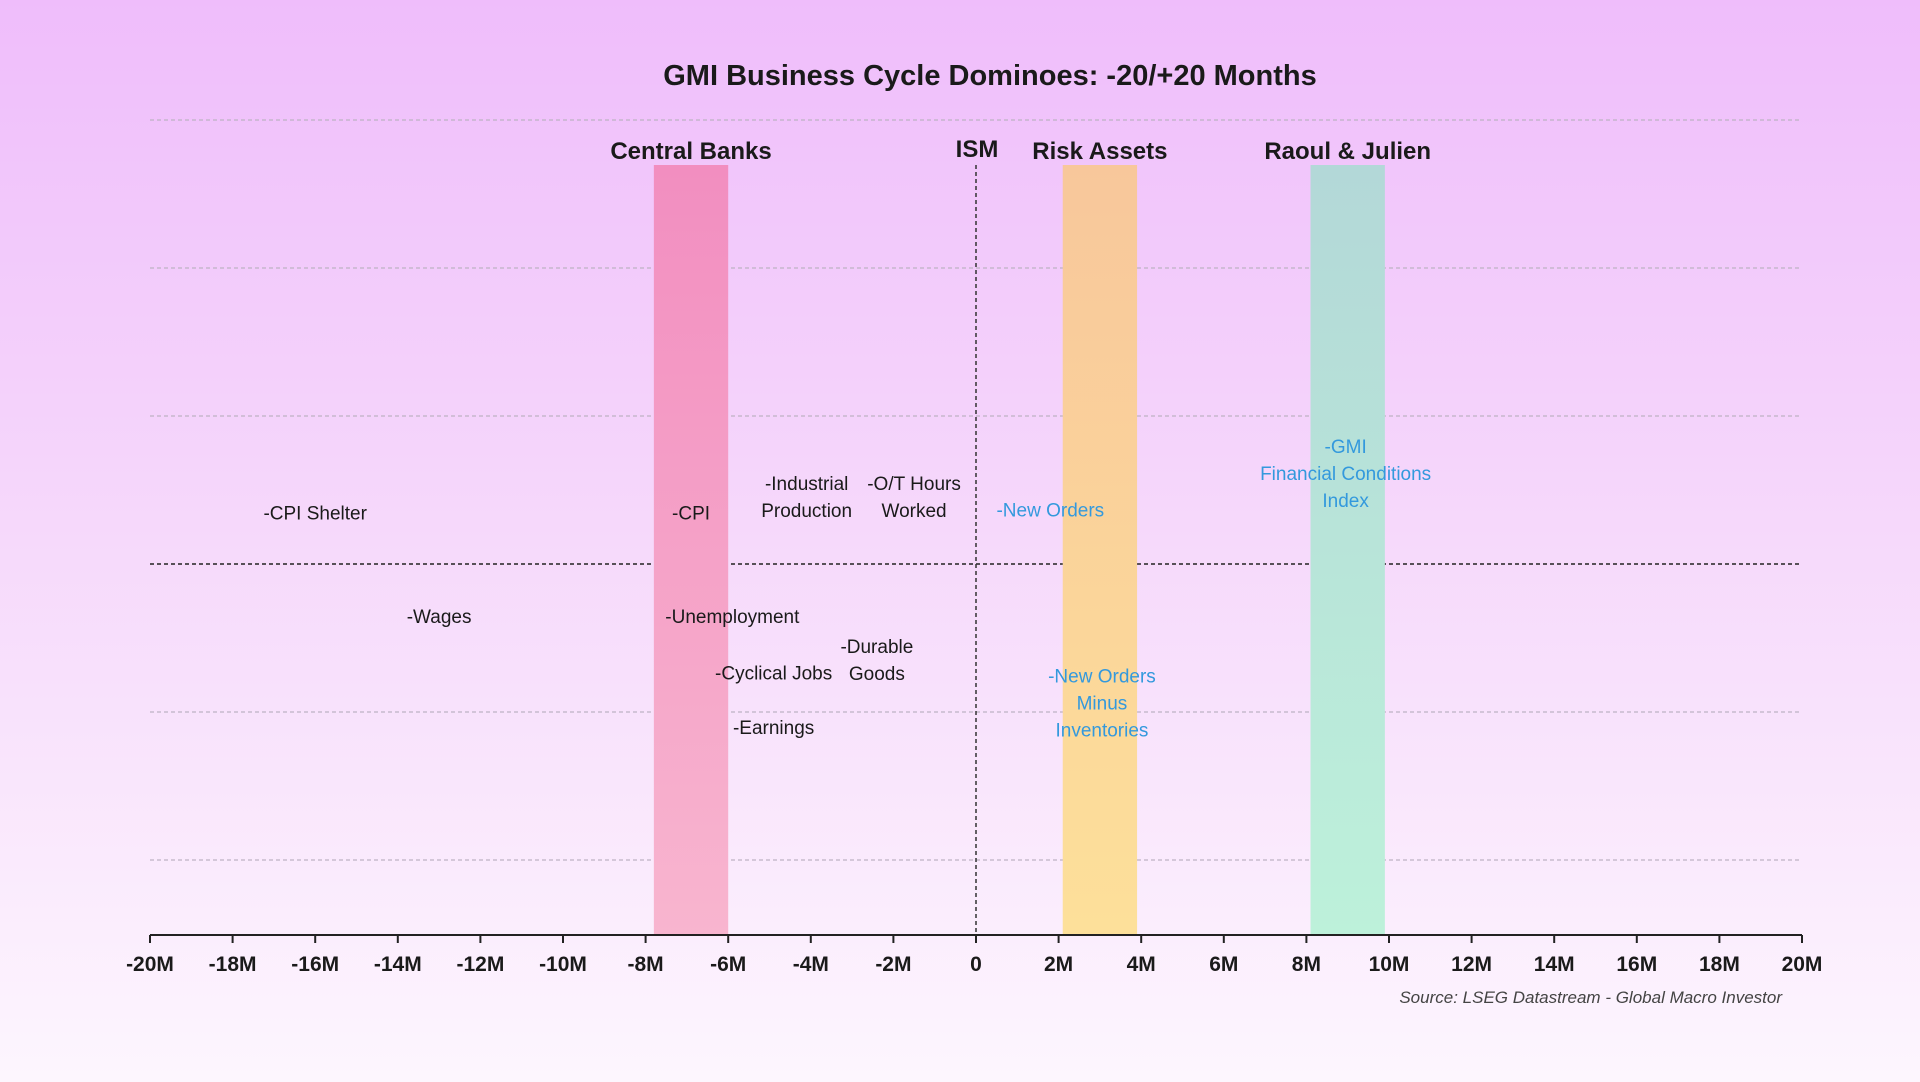 The width and height of the screenshot is (1920, 1082). Describe the element at coordinates (690, 151) in the screenshot. I see `band-label: Central Banks` at that location.